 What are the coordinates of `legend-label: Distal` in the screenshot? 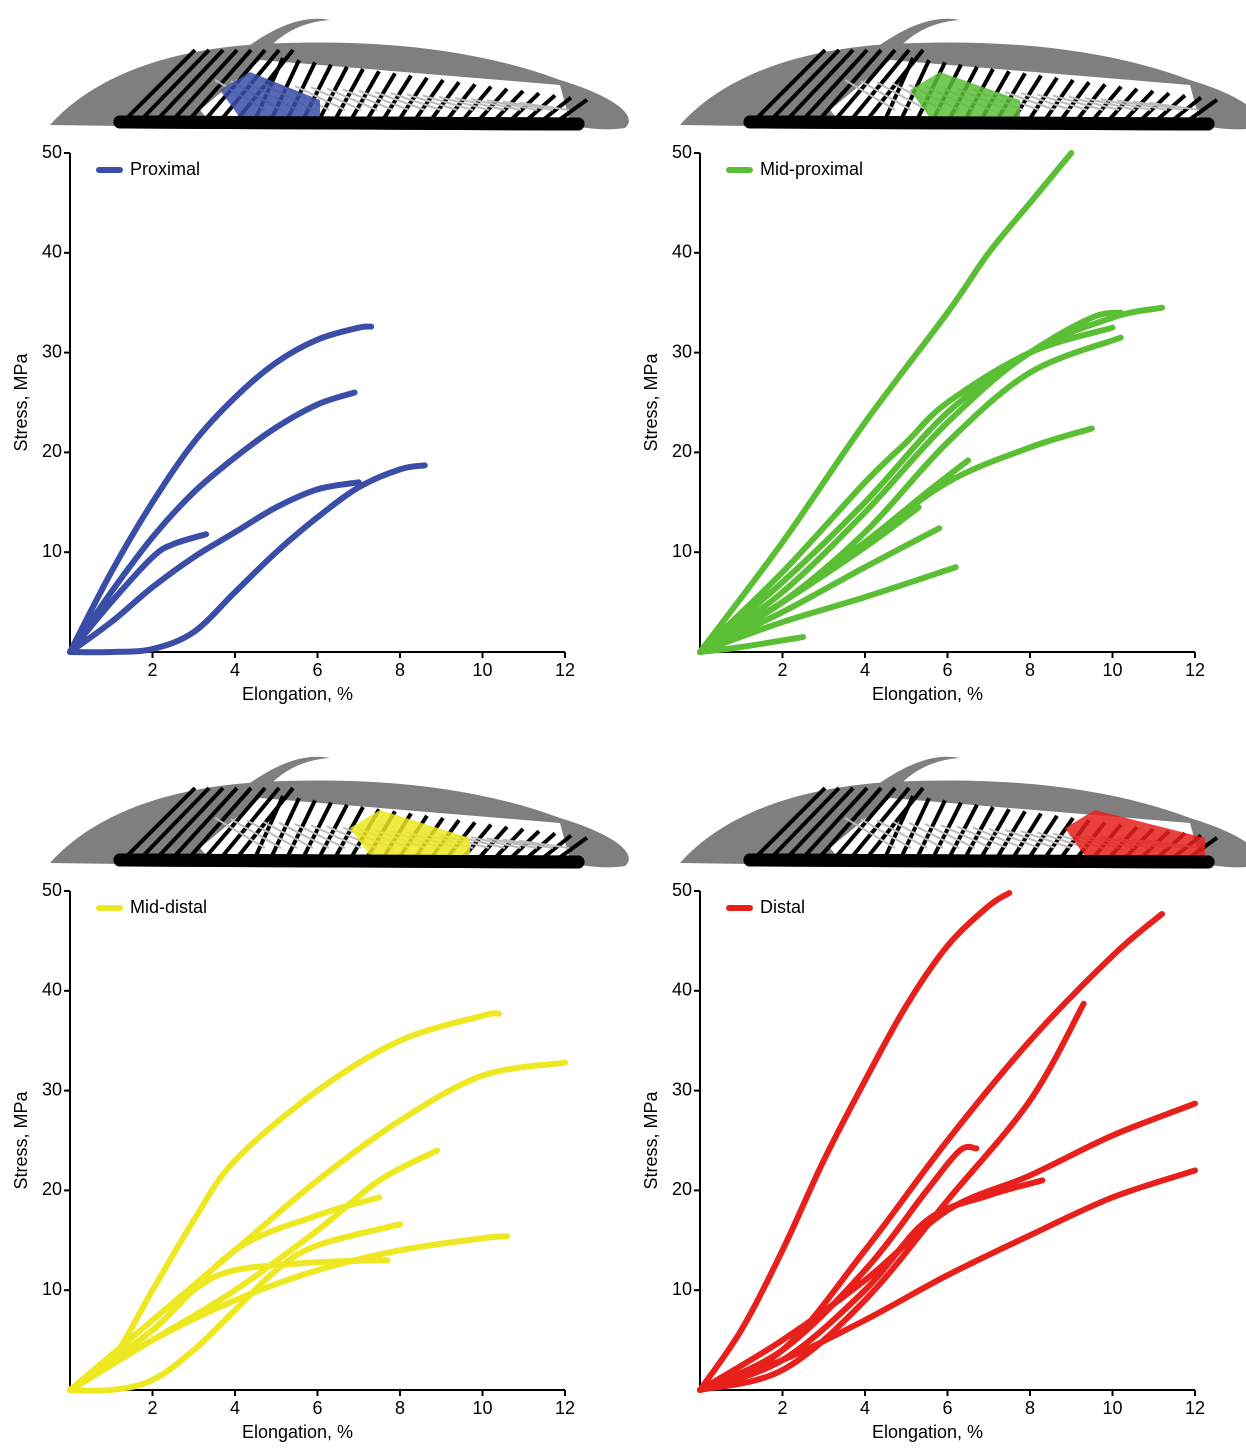 It's located at (782, 907).